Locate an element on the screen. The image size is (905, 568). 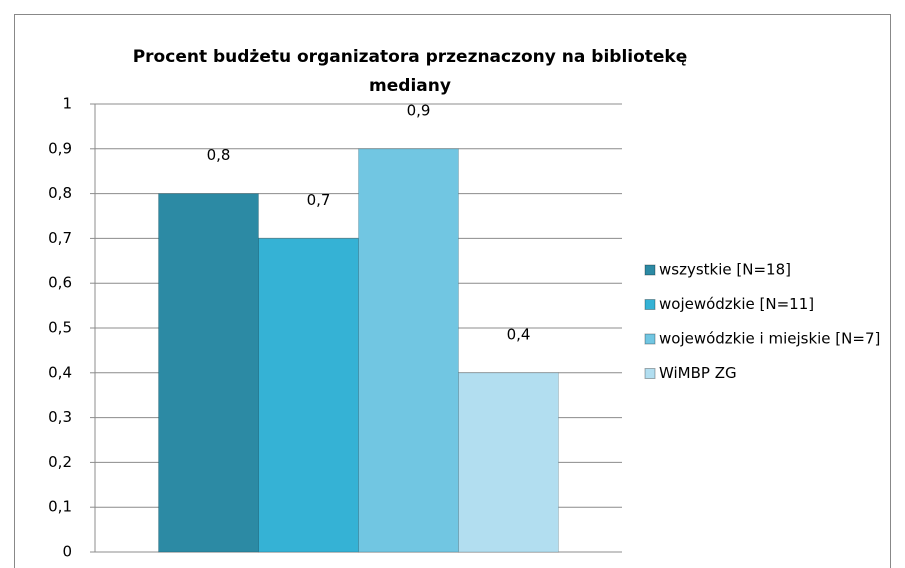
data-label: 0,8 is located at coordinates (219, 155).